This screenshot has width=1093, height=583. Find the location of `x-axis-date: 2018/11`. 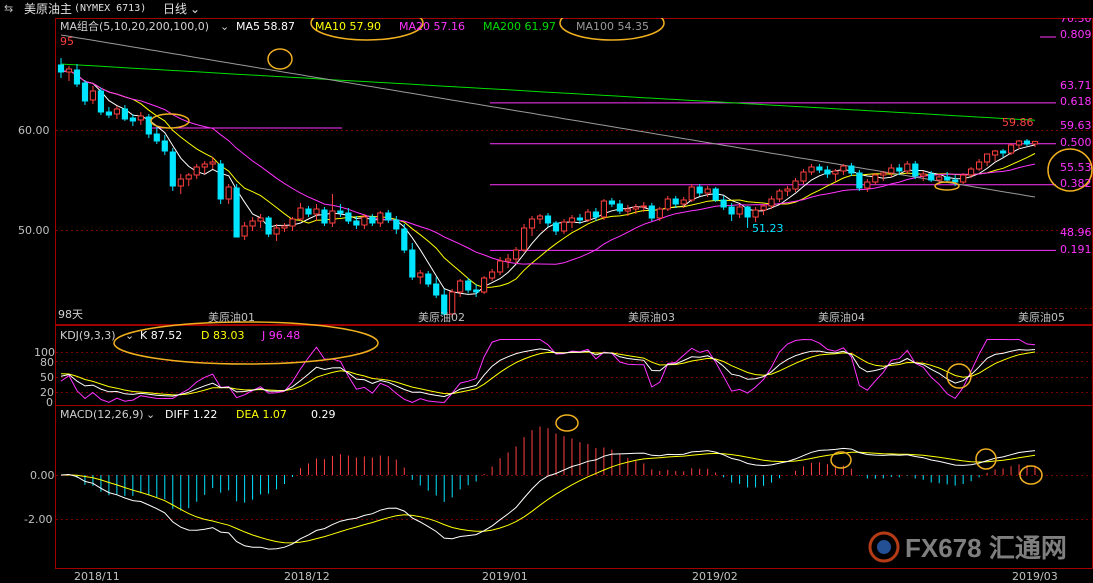

x-axis-date: 2018/11 is located at coordinates (97, 576).